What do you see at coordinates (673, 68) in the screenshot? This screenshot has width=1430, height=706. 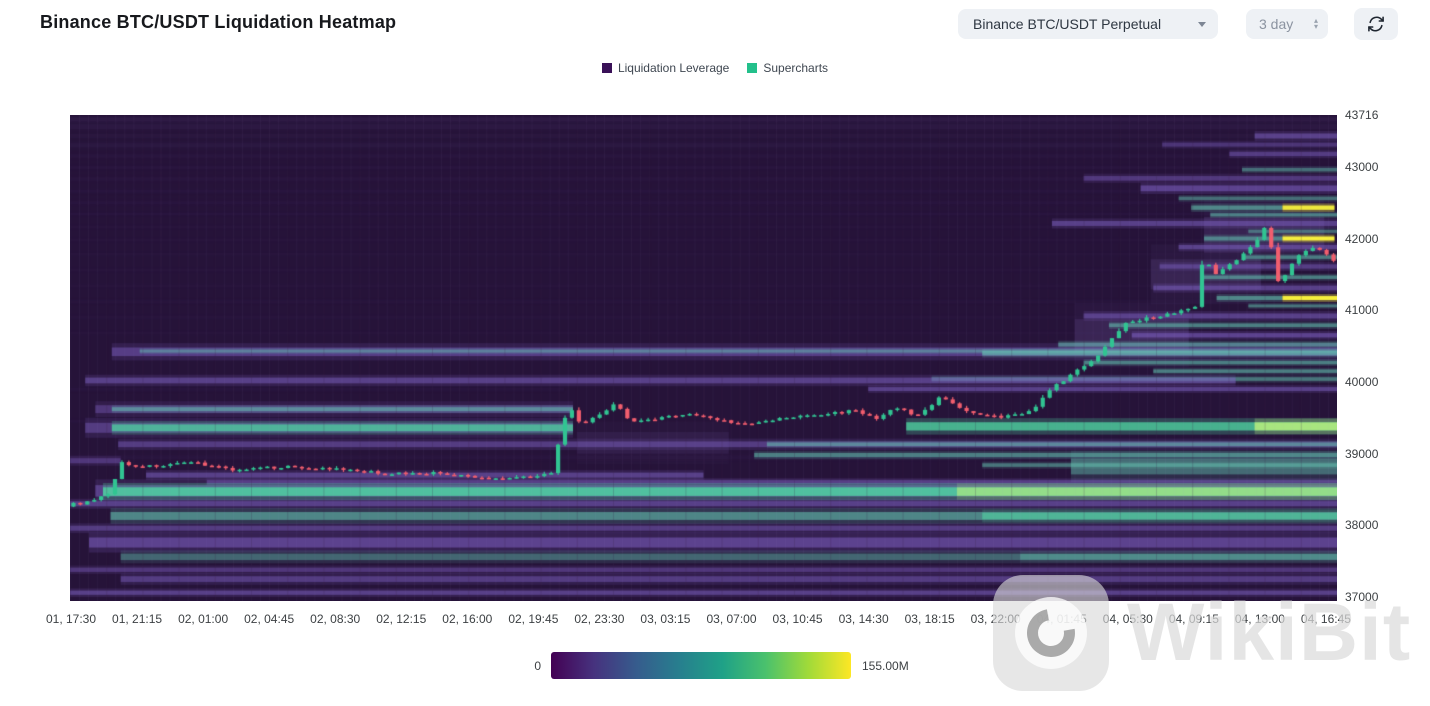 I see `legend-label: Liquidation Leverage` at bounding box center [673, 68].